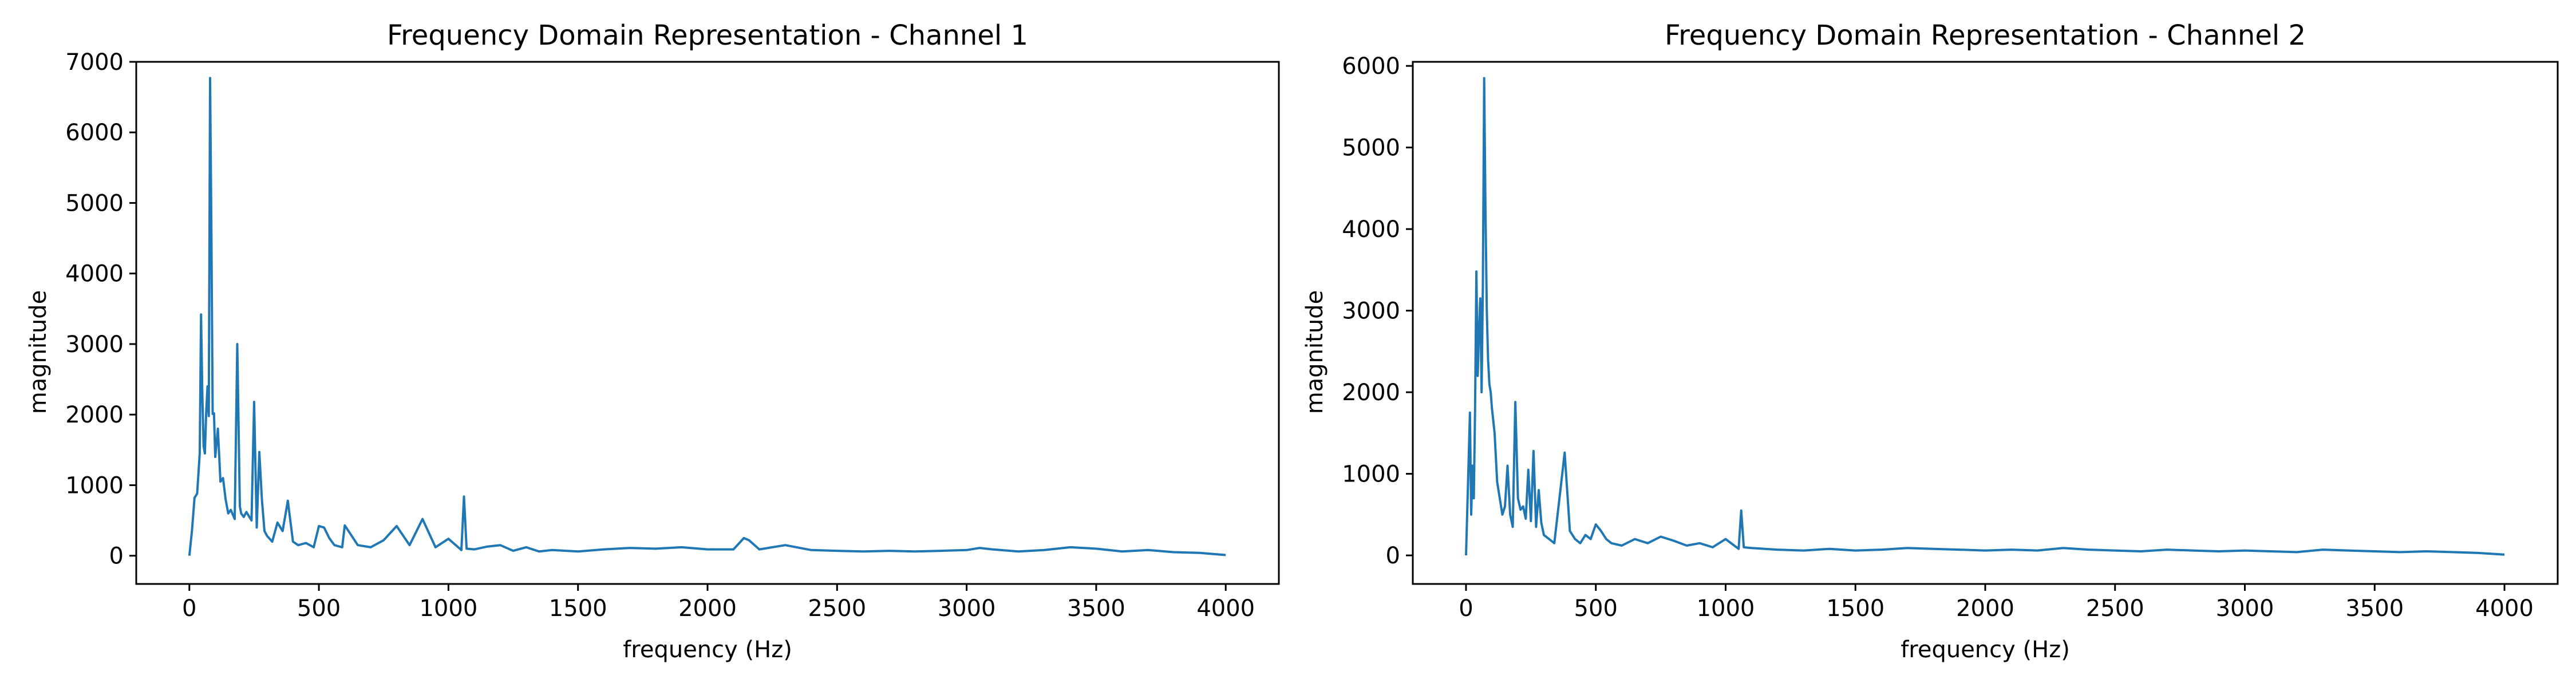 Image resolution: width=2576 pixels, height=687 pixels. I want to click on y-axis-ticks: 0 1000 2000 3000 4000 5000 6000 7000, so click(100, 310).